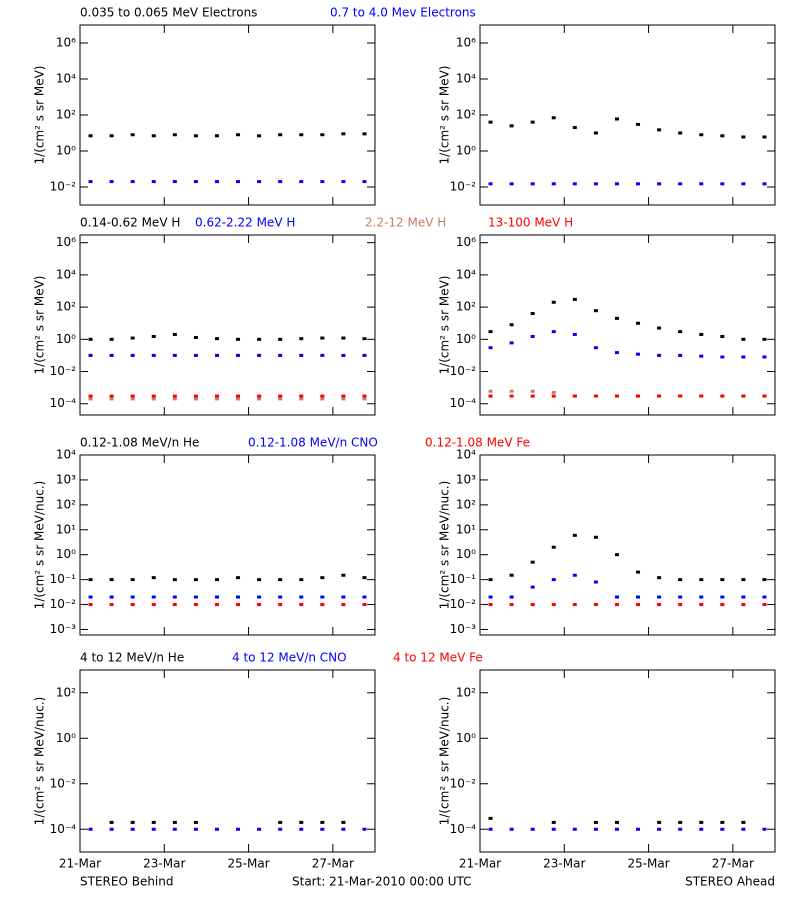  I want to click on y-tick-label: 10¹, so click(66, 529).